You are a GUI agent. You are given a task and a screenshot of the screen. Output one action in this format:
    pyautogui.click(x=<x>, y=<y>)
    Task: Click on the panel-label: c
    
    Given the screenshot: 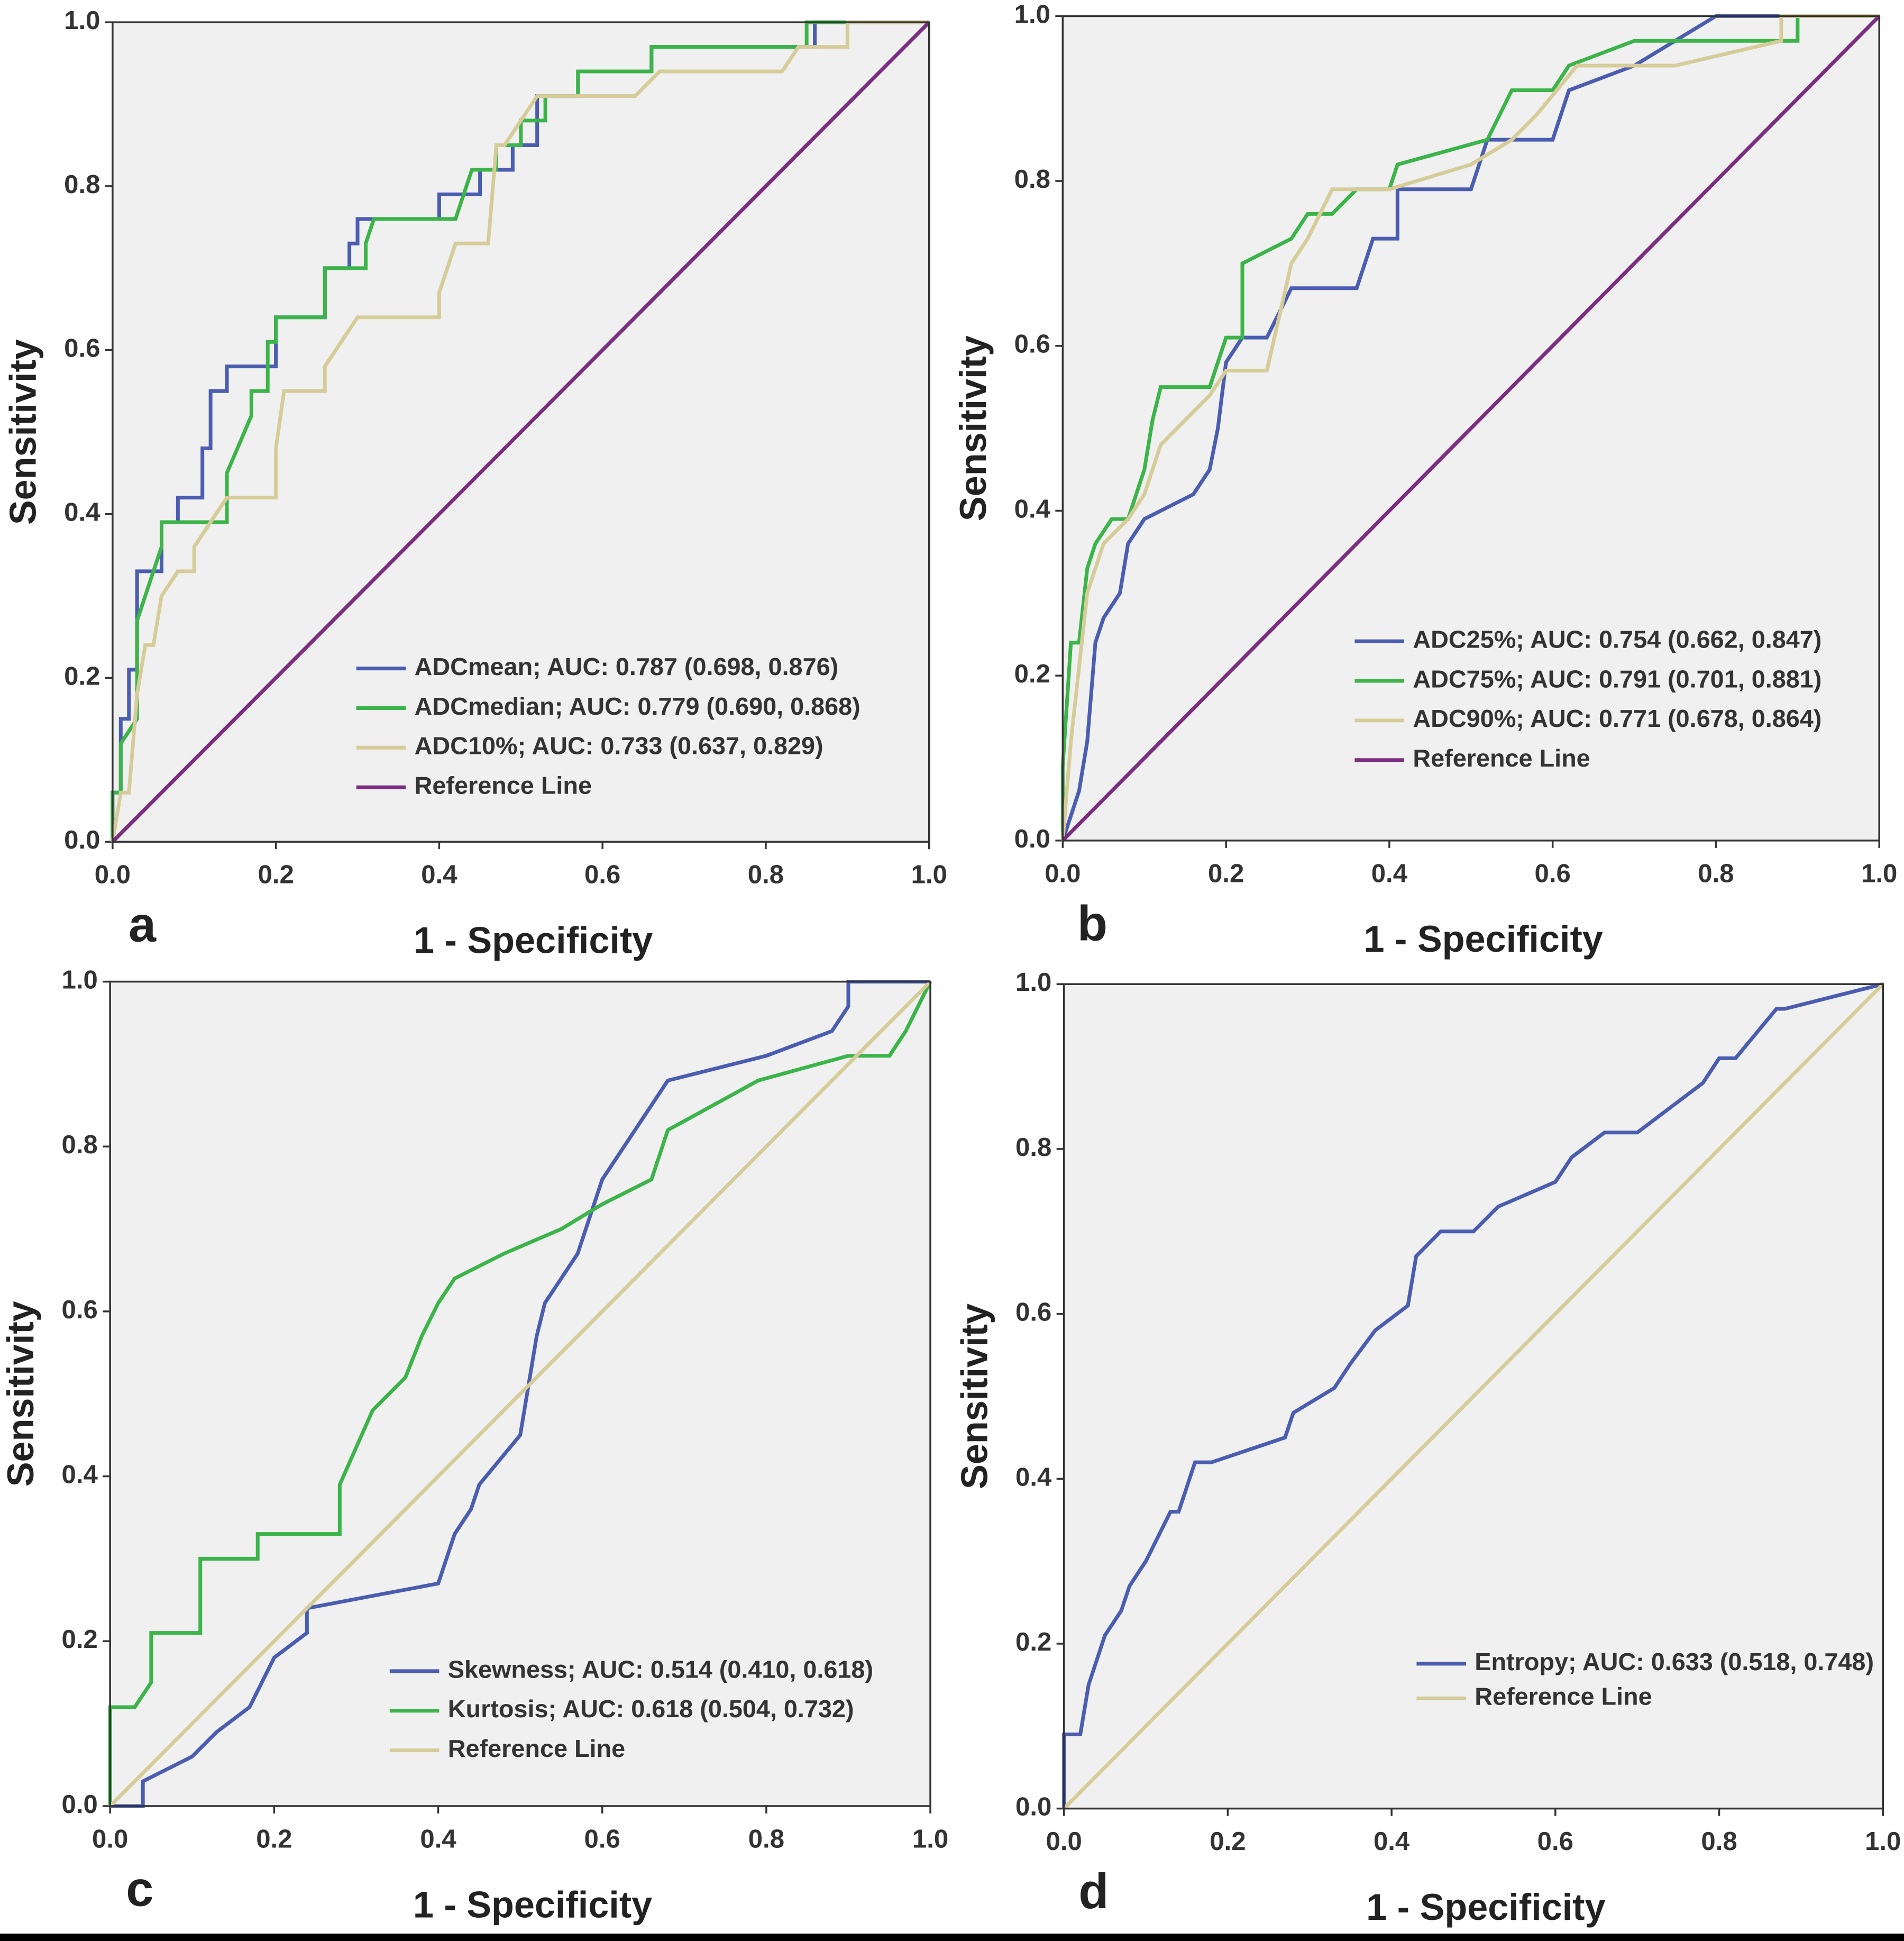 What is the action you would take?
    pyautogui.click(x=139, y=1888)
    